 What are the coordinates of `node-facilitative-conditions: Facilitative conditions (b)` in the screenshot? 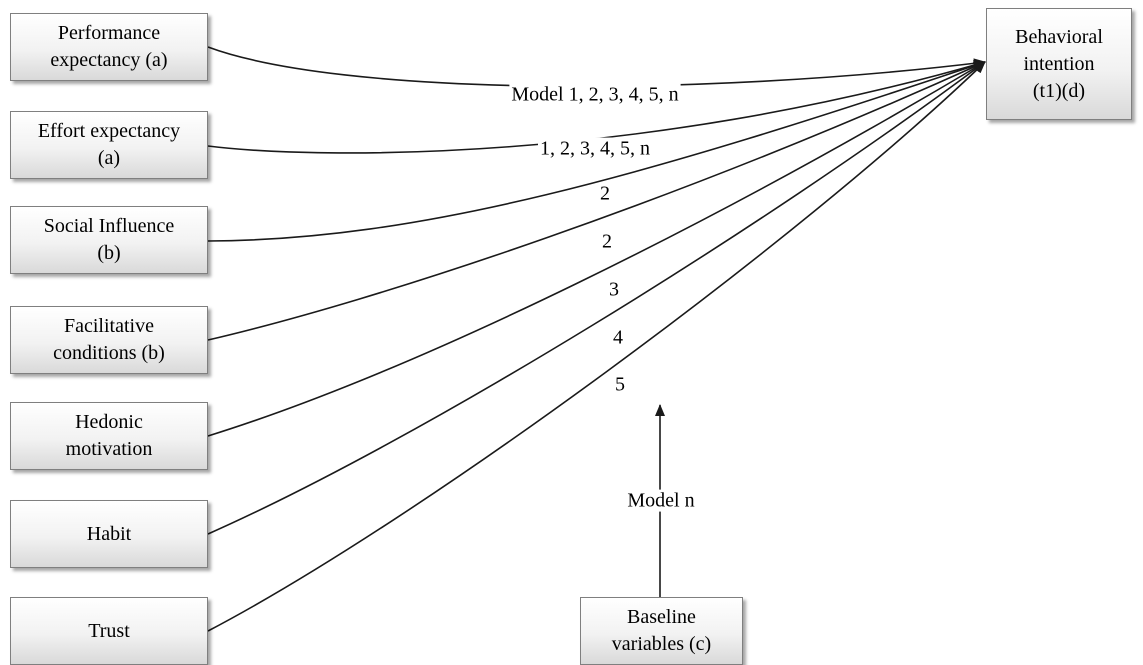 It's located at (109, 340).